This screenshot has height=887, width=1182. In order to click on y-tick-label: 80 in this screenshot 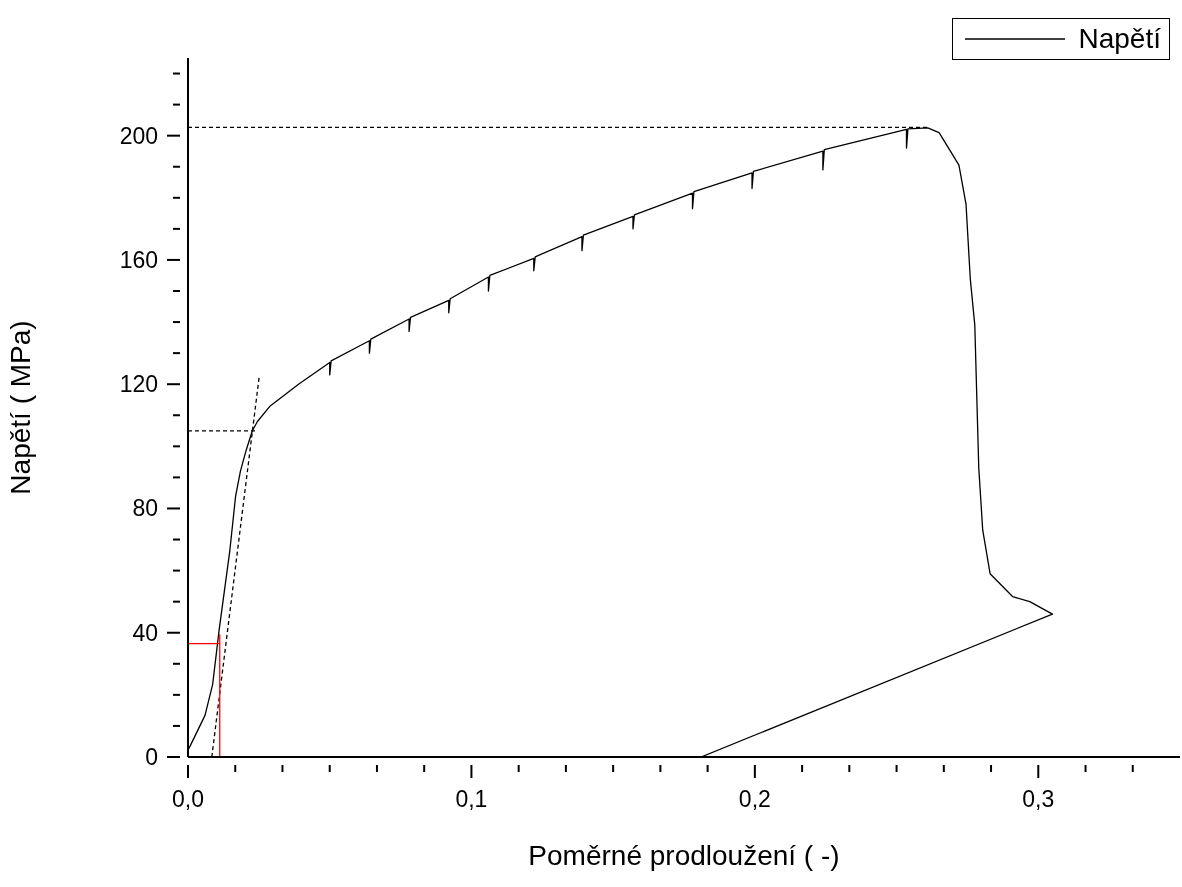, I will do `click(145, 508)`.